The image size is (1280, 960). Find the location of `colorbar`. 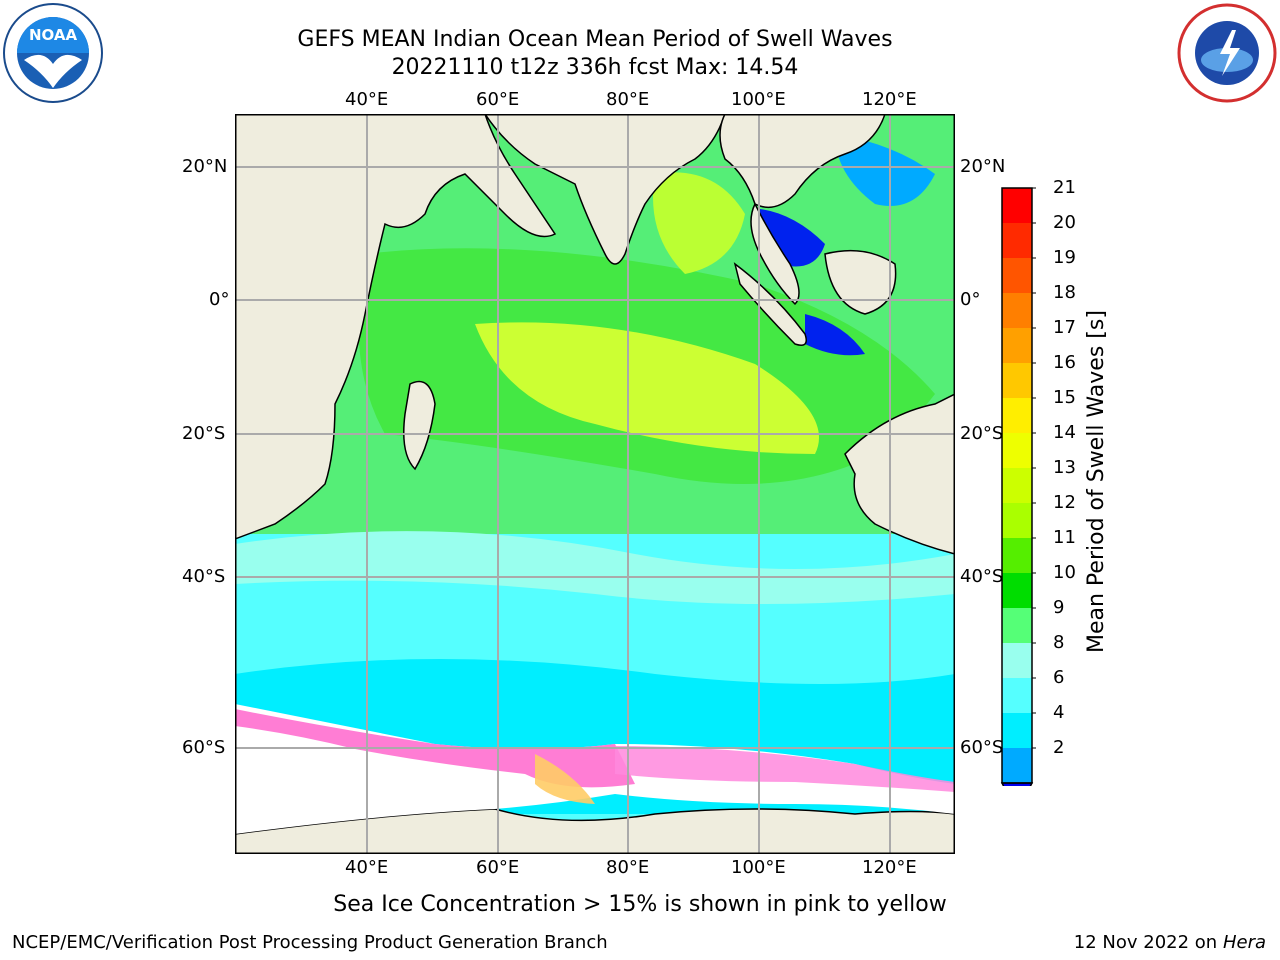

colorbar is located at coordinates (1018, 486).